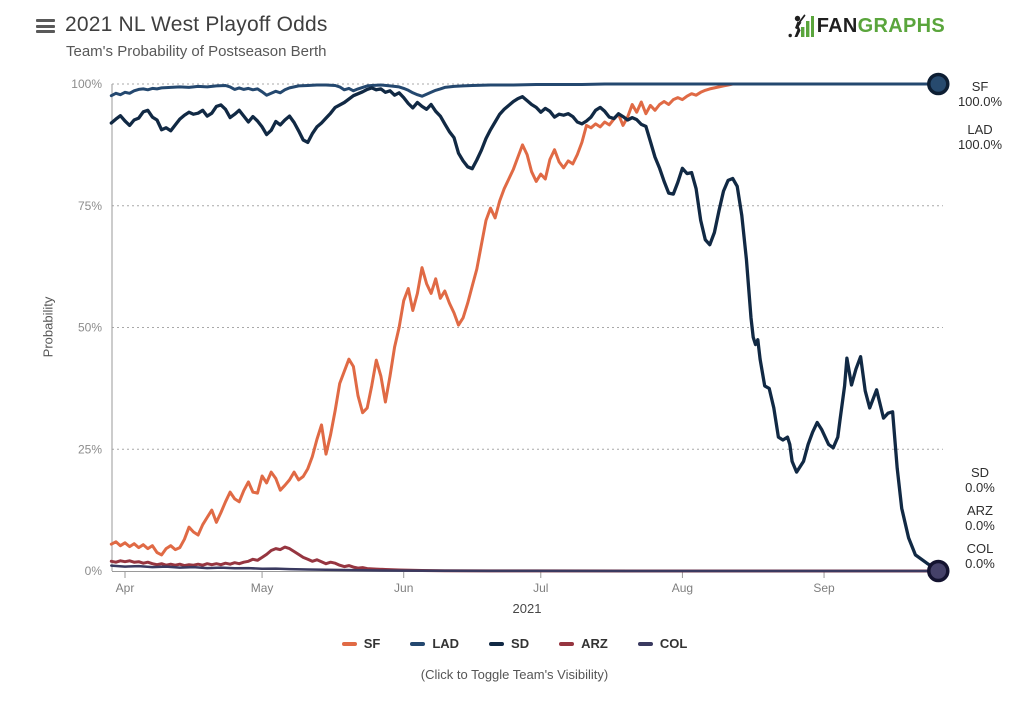 Image resolution: width=1029 pixels, height=717 pixels. I want to click on page-subtitle: Team's Probability of Postseason Berth, so click(196, 51).